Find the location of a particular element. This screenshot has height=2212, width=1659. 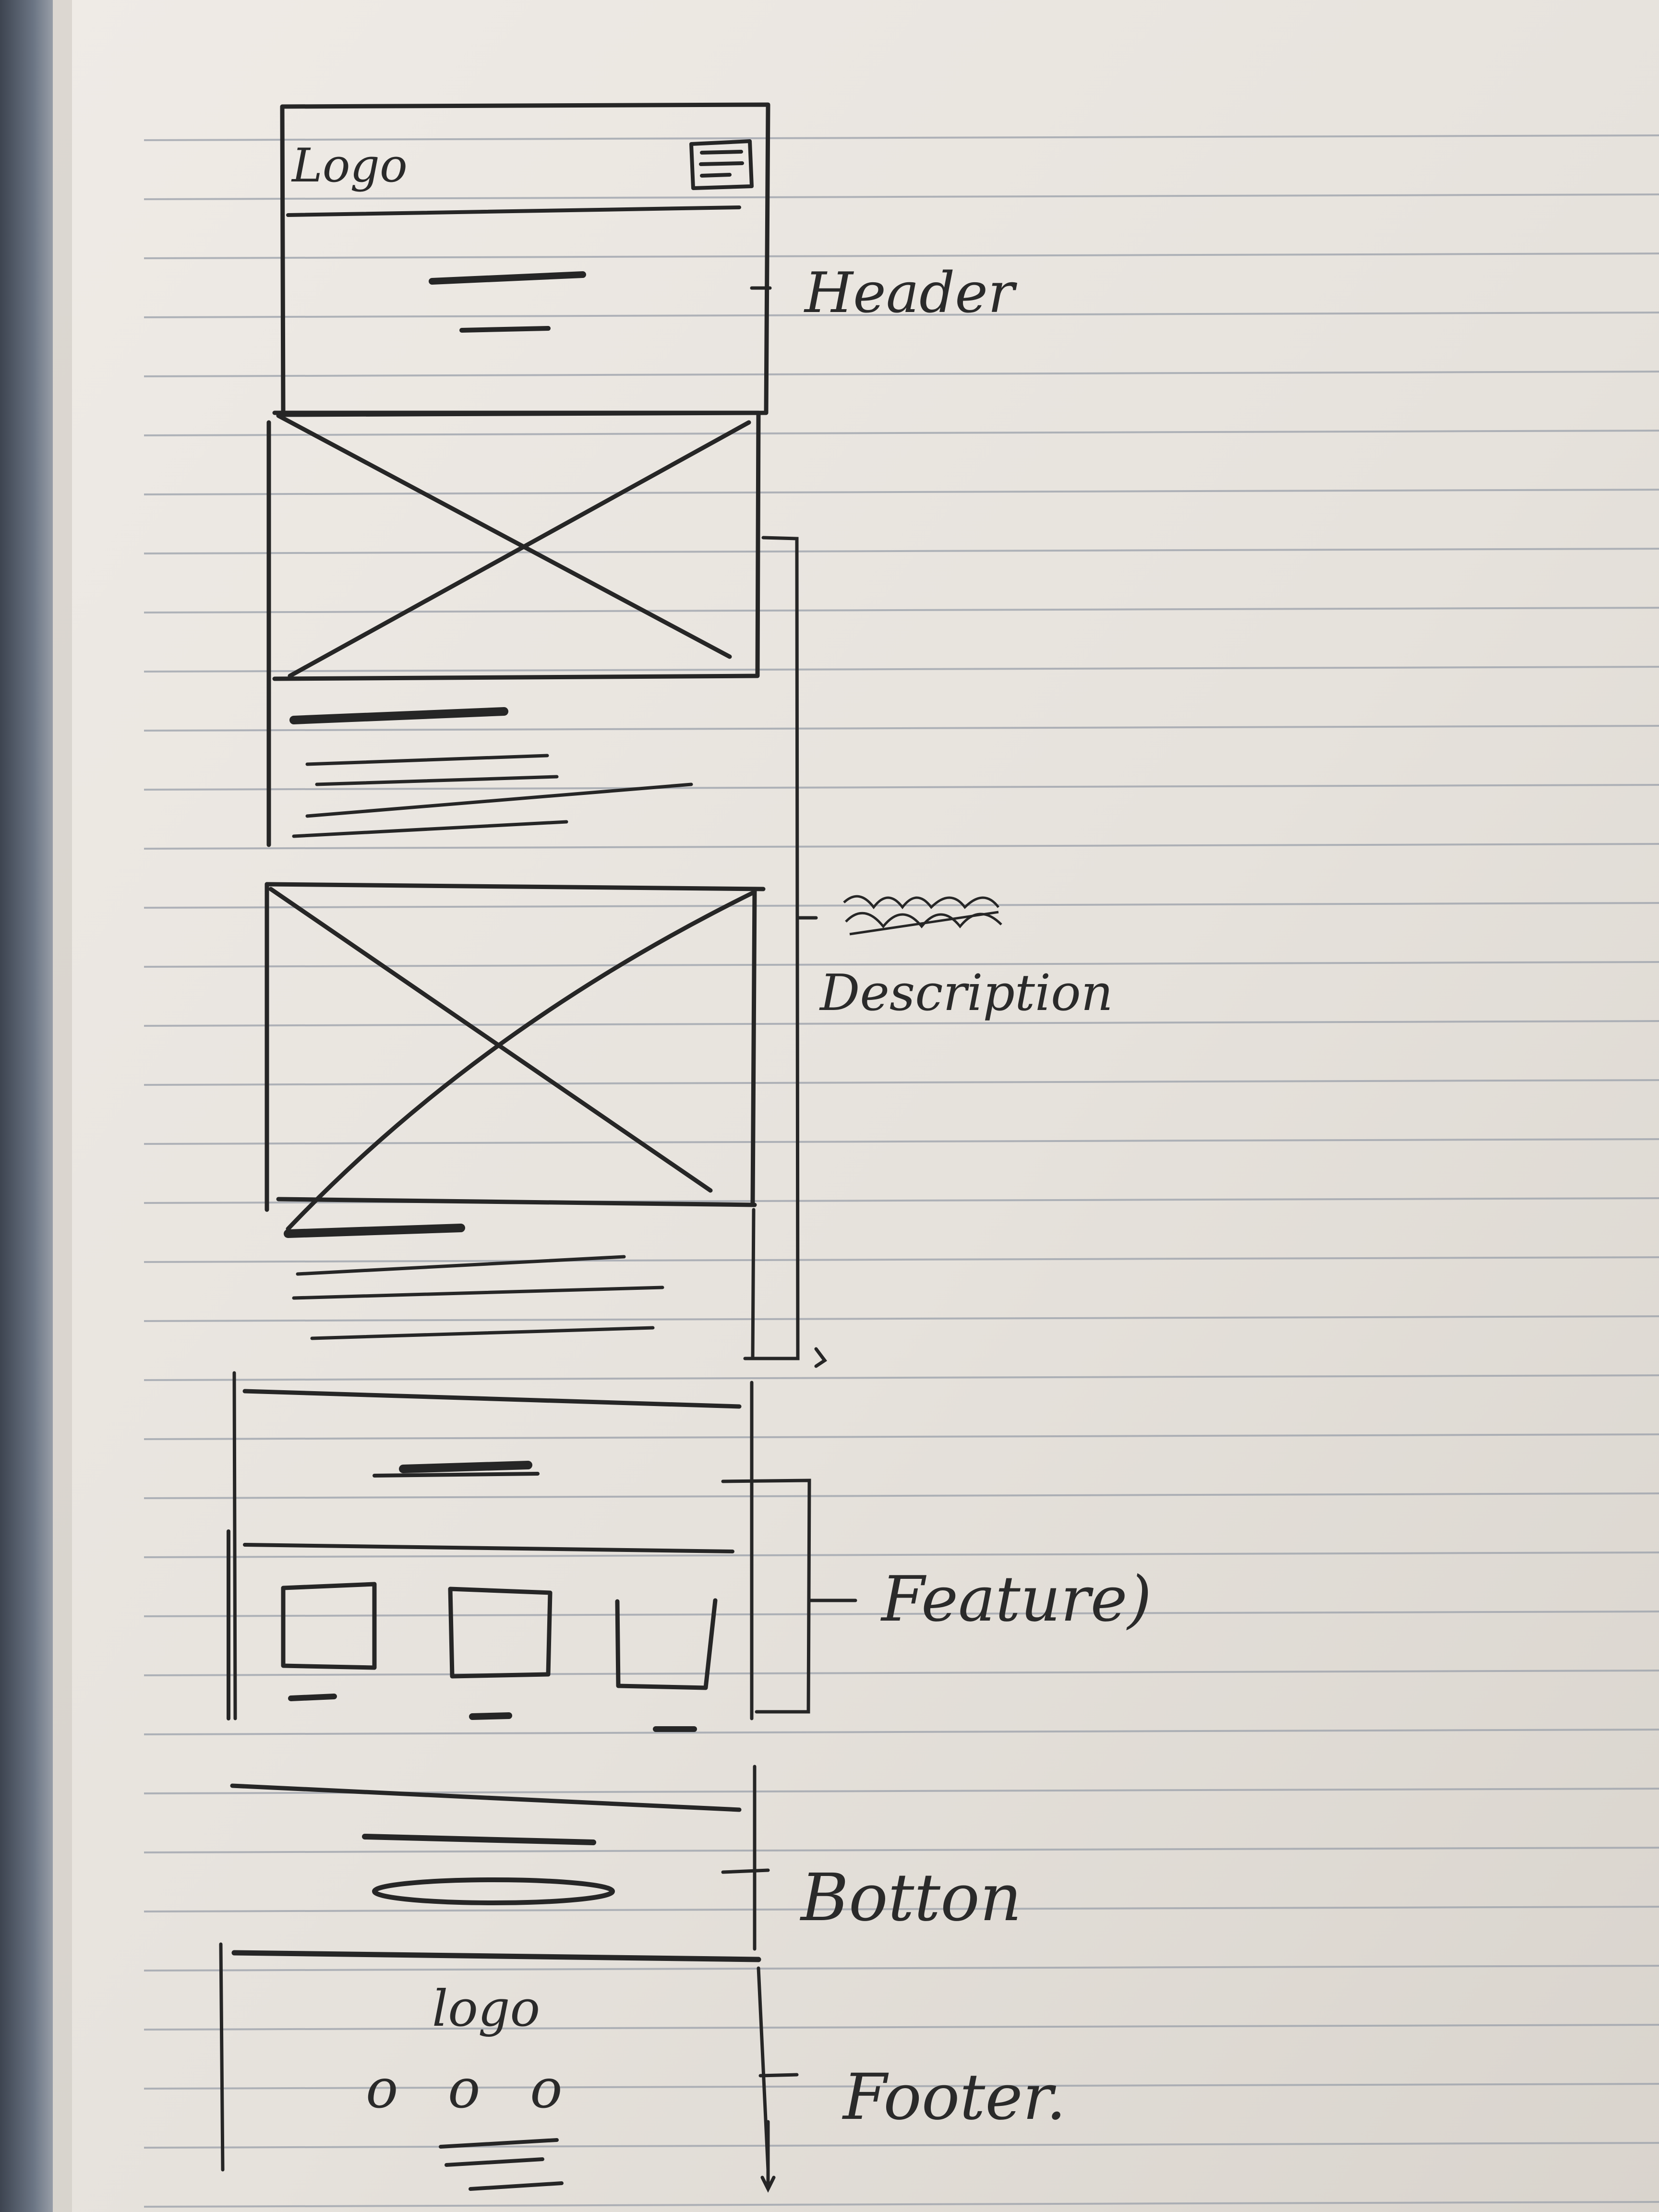

social-icons-circles: o o o is located at coordinates (472, 2089).